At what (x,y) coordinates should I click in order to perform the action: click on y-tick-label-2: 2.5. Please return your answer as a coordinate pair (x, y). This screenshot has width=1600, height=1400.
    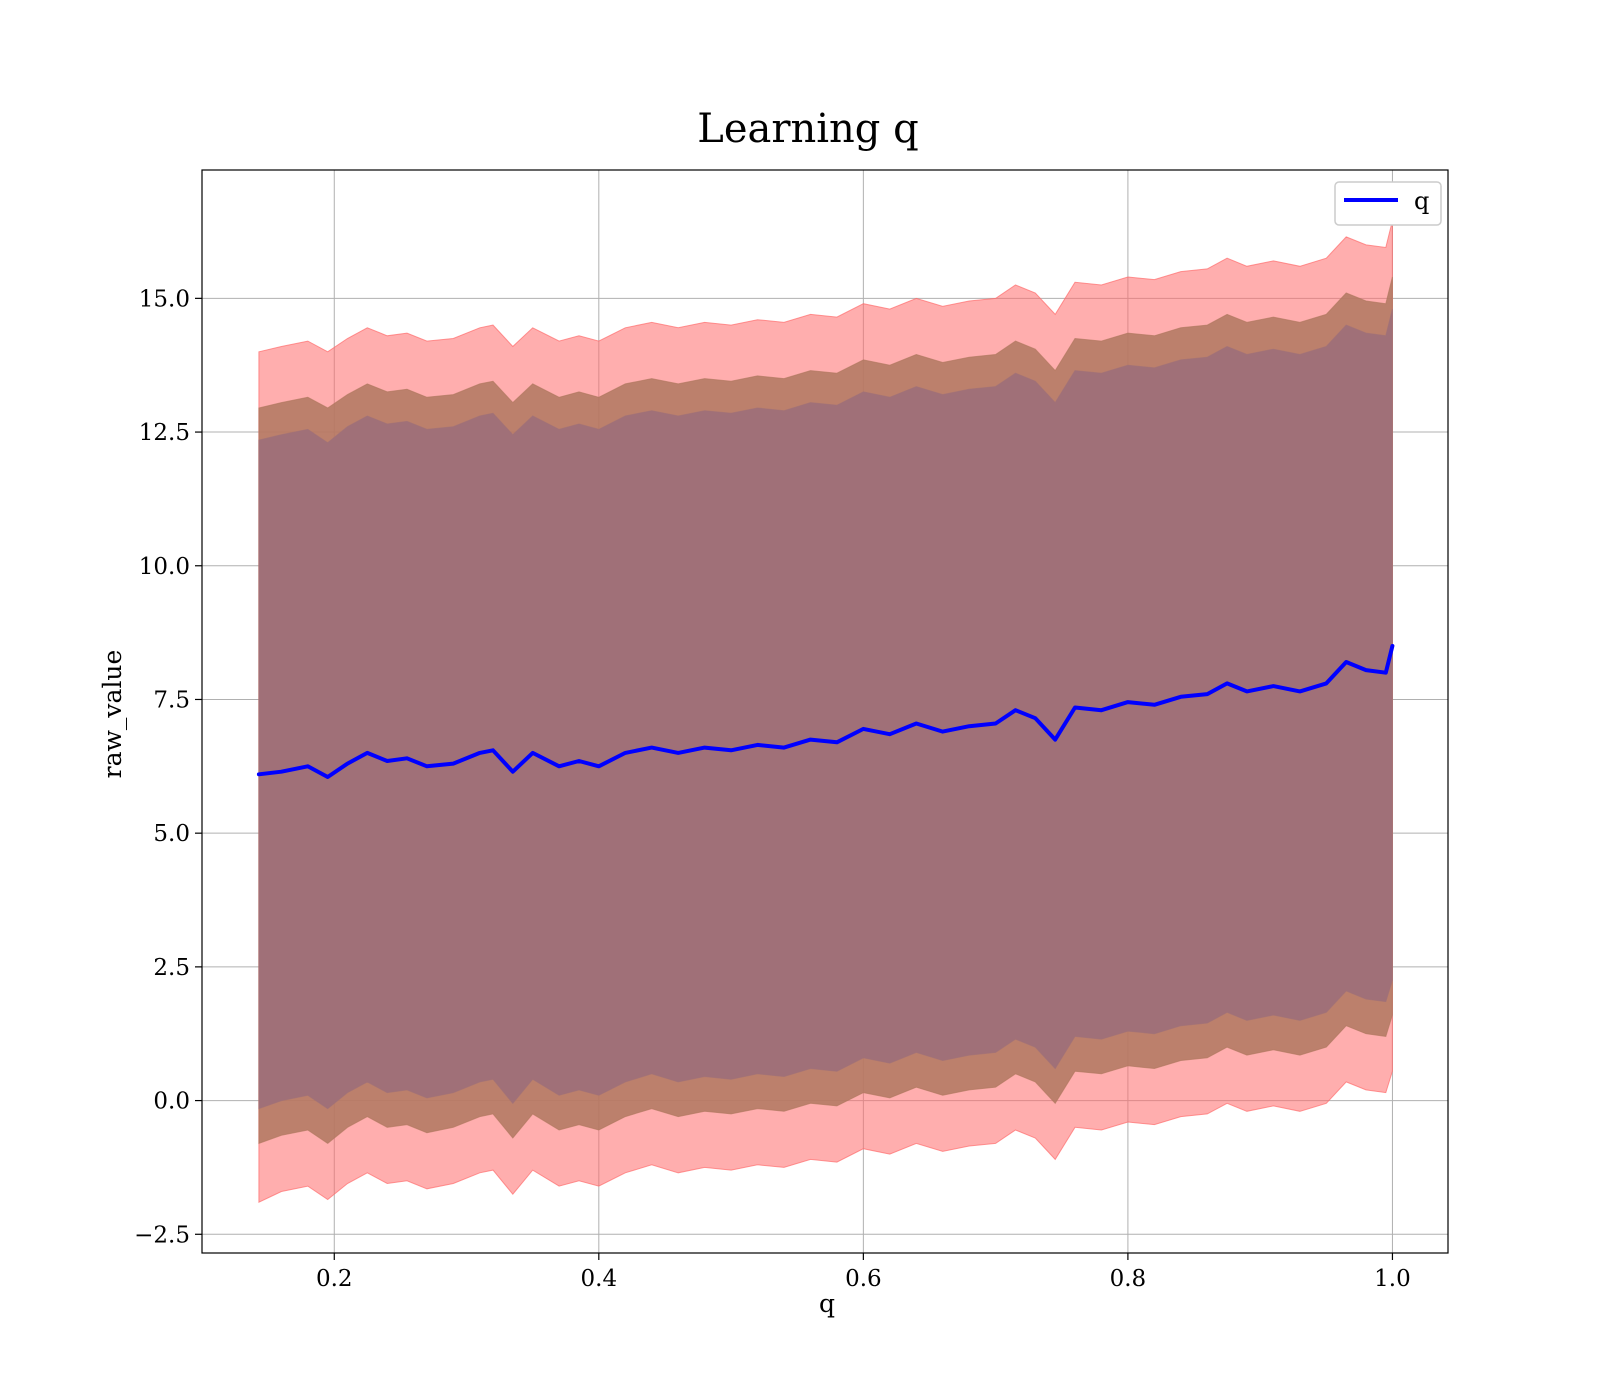
    Looking at the image, I should click on (171, 968).